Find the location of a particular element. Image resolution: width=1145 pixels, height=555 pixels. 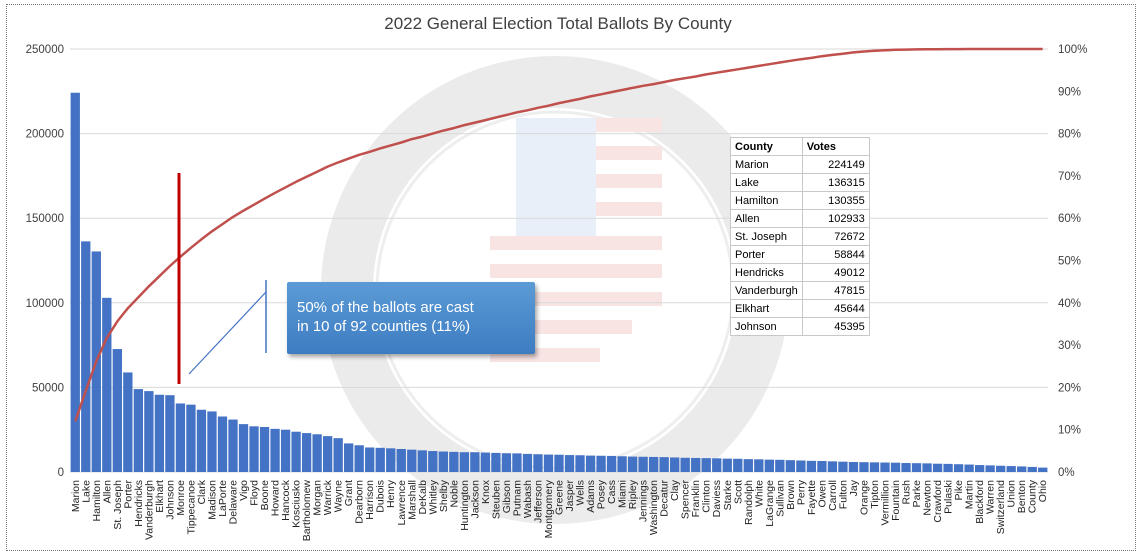

x-tick-label: Wells is located at coordinates (581, 492).